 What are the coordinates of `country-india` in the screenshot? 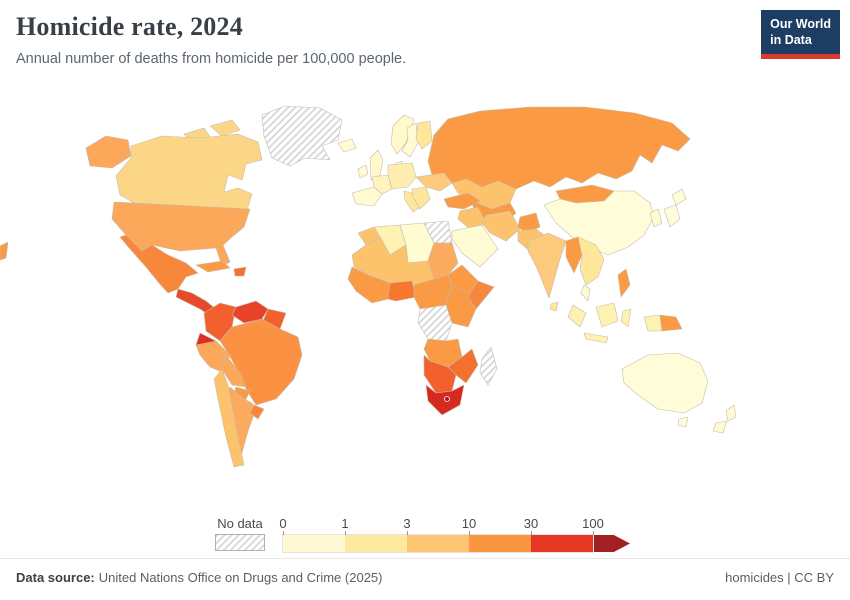 It's located at (547, 265).